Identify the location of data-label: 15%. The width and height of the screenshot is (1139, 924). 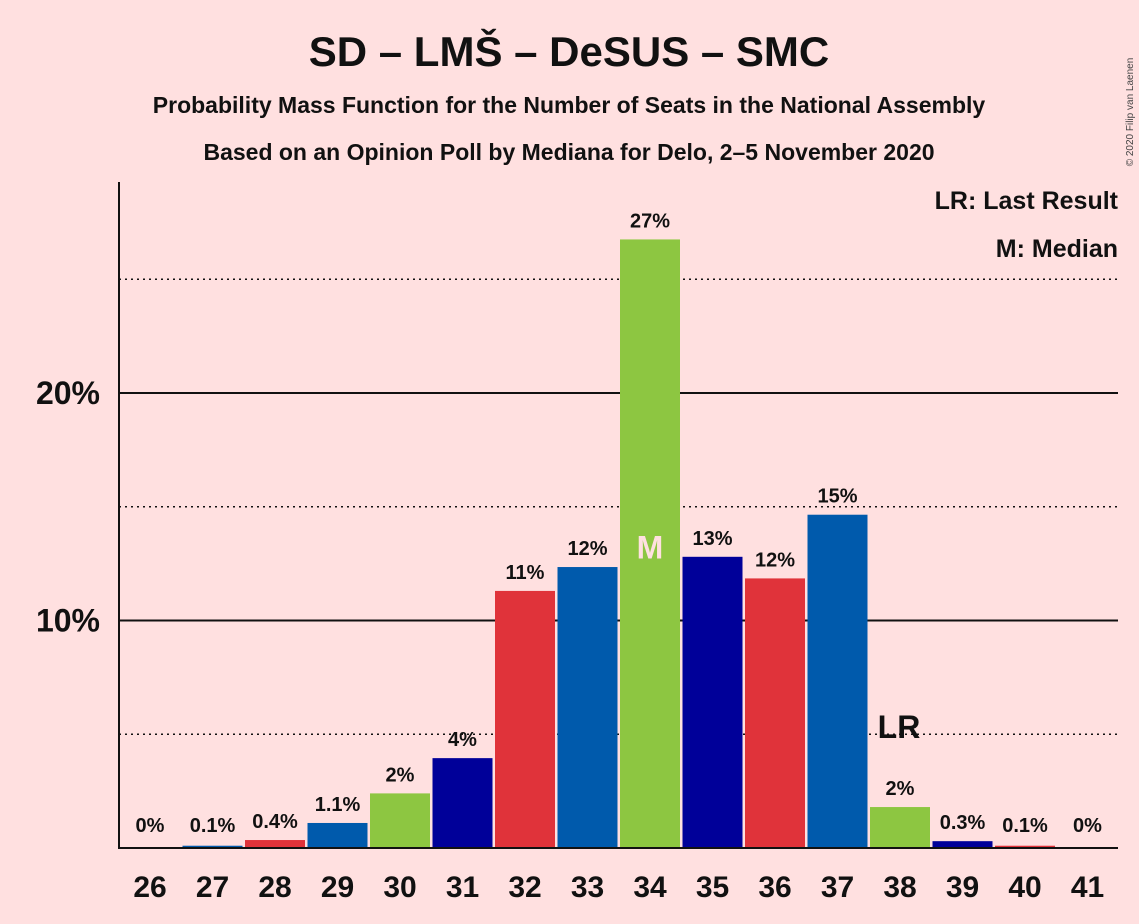
(837, 497).